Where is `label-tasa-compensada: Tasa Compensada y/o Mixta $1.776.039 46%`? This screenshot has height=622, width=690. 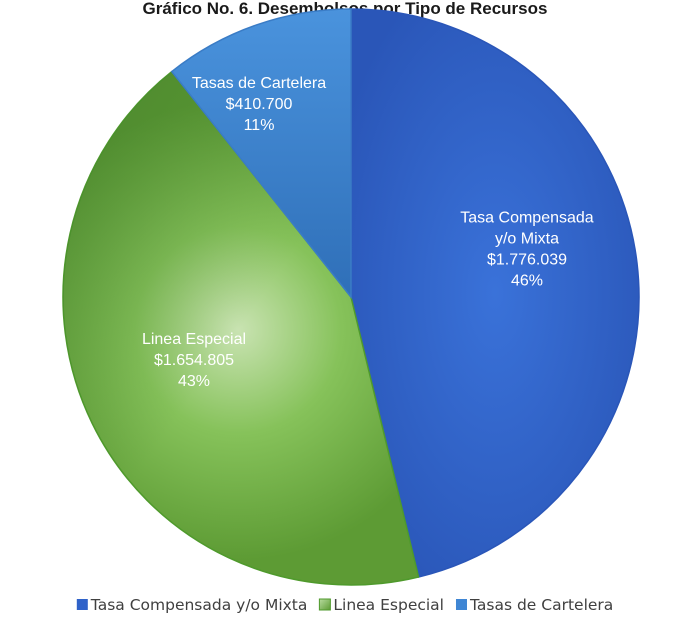 label-tasa-compensada: Tasa Compensada y/o Mixta $1.776.039 46% is located at coordinates (527, 250).